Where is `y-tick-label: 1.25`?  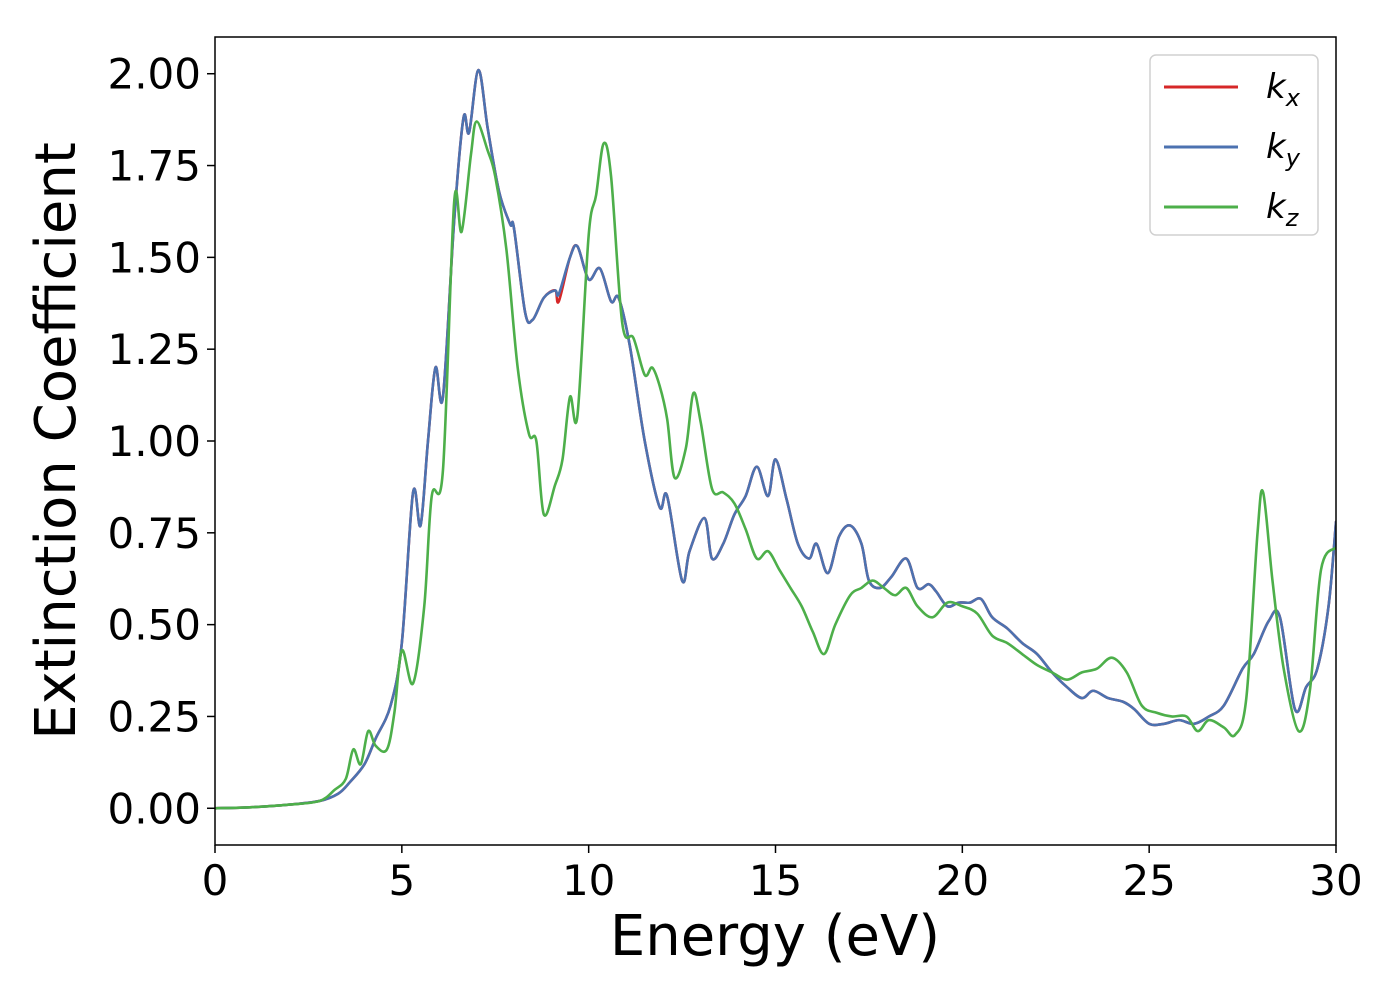 y-tick-label: 1.25 is located at coordinates (154, 349).